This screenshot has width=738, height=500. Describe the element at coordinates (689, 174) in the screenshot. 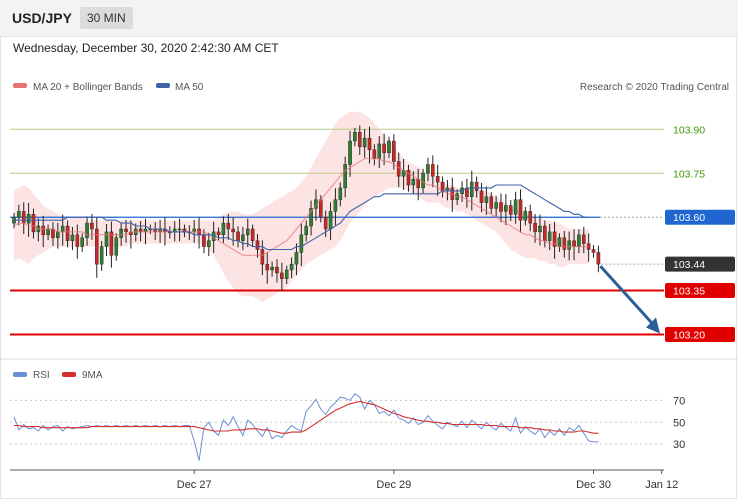

I see `resistance-label-103-75: 103.75` at that location.